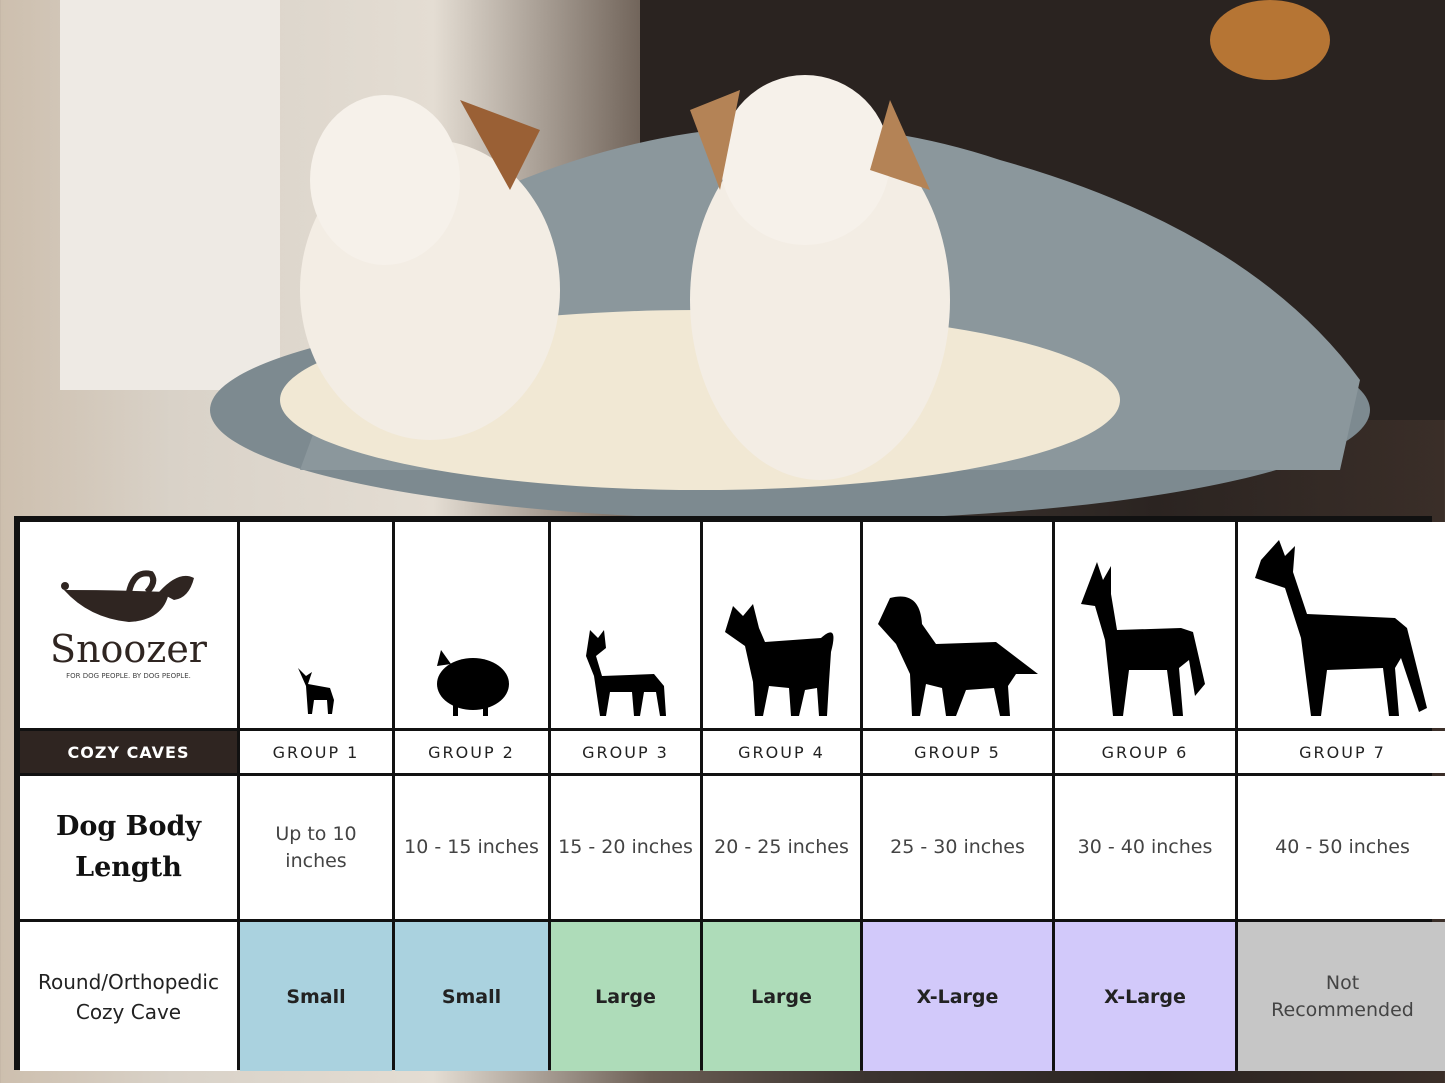 The width and height of the screenshot is (1445, 1083). What do you see at coordinates (781, 625) in the screenshot?
I see `shiba-icon` at bounding box center [781, 625].